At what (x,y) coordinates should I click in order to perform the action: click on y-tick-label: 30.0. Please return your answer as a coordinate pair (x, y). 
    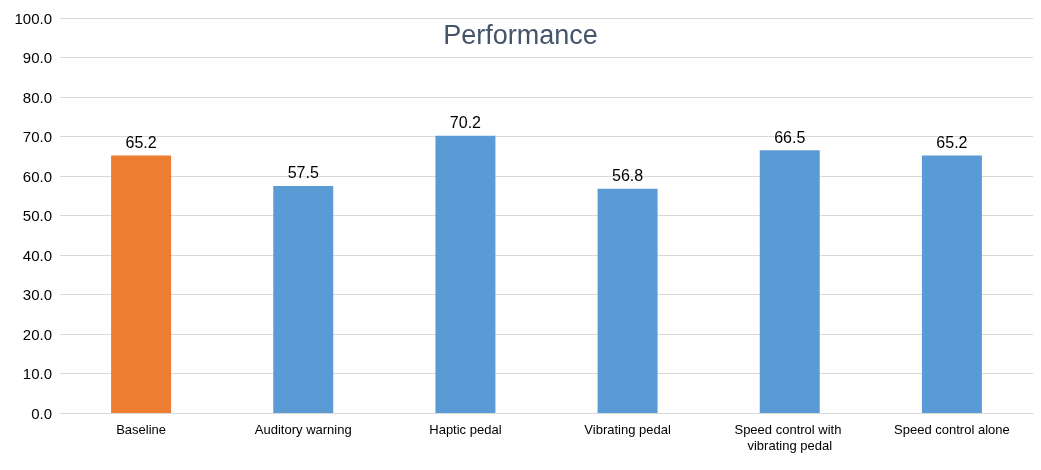
    Looking at the image, I should click on (37, 294).